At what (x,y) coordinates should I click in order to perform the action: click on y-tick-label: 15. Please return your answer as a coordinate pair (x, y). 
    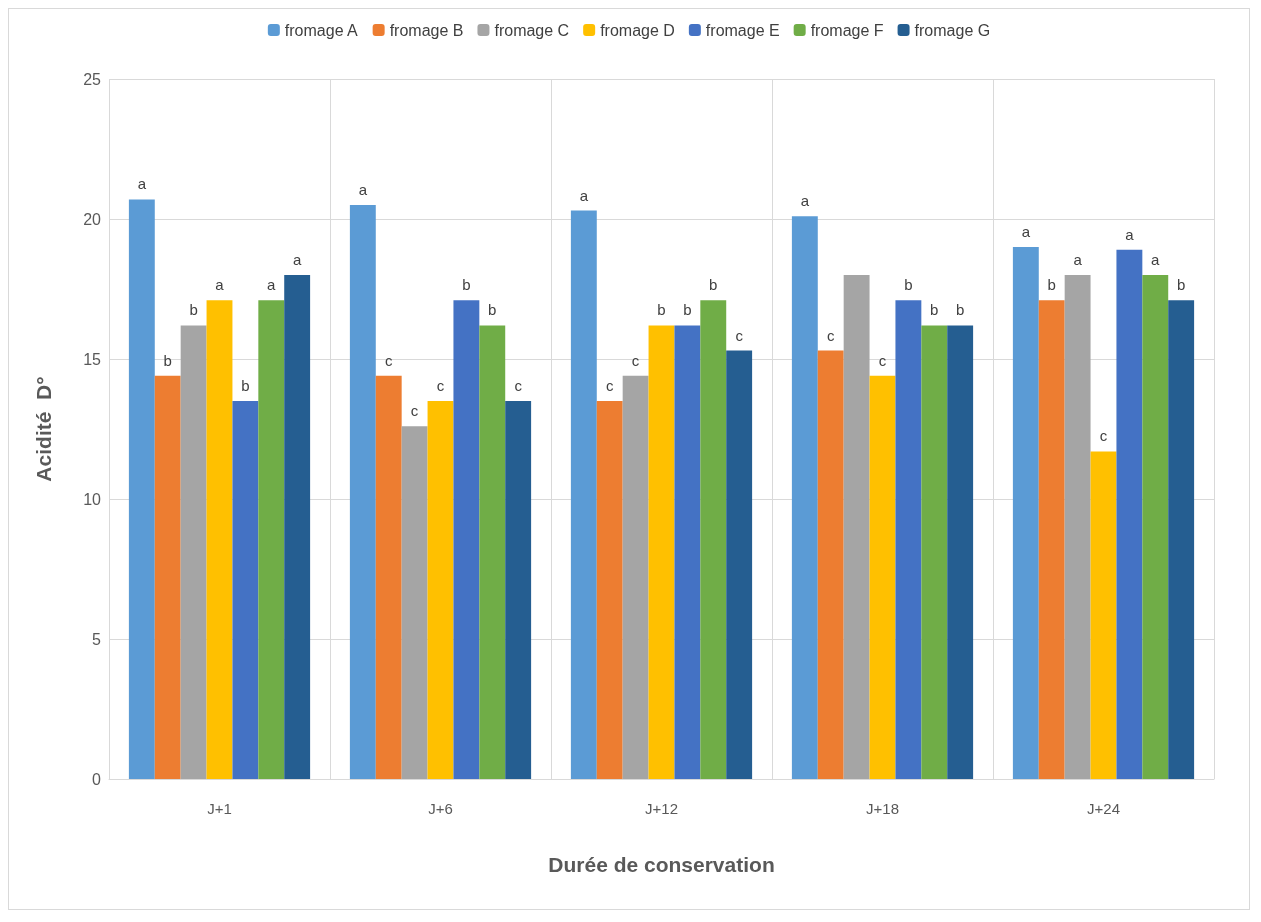
    Looking at the image, I should click on (92, 359).